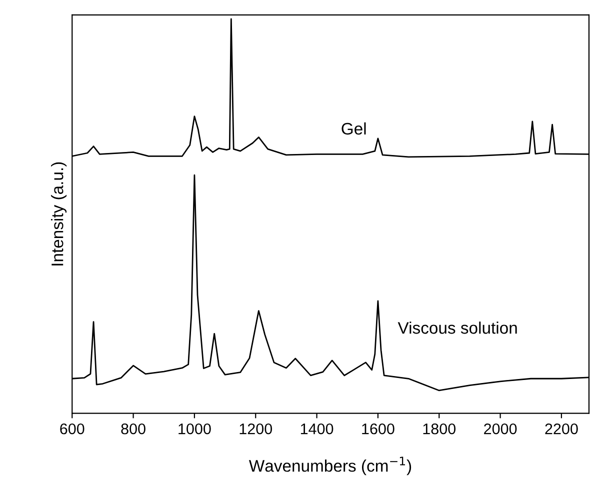 This screenshot has width=601, height=498. What do you see at coordinates (378, 428) in the screenshot?
I see `x-tick-label: 1600` at bounding box center [378, 428].